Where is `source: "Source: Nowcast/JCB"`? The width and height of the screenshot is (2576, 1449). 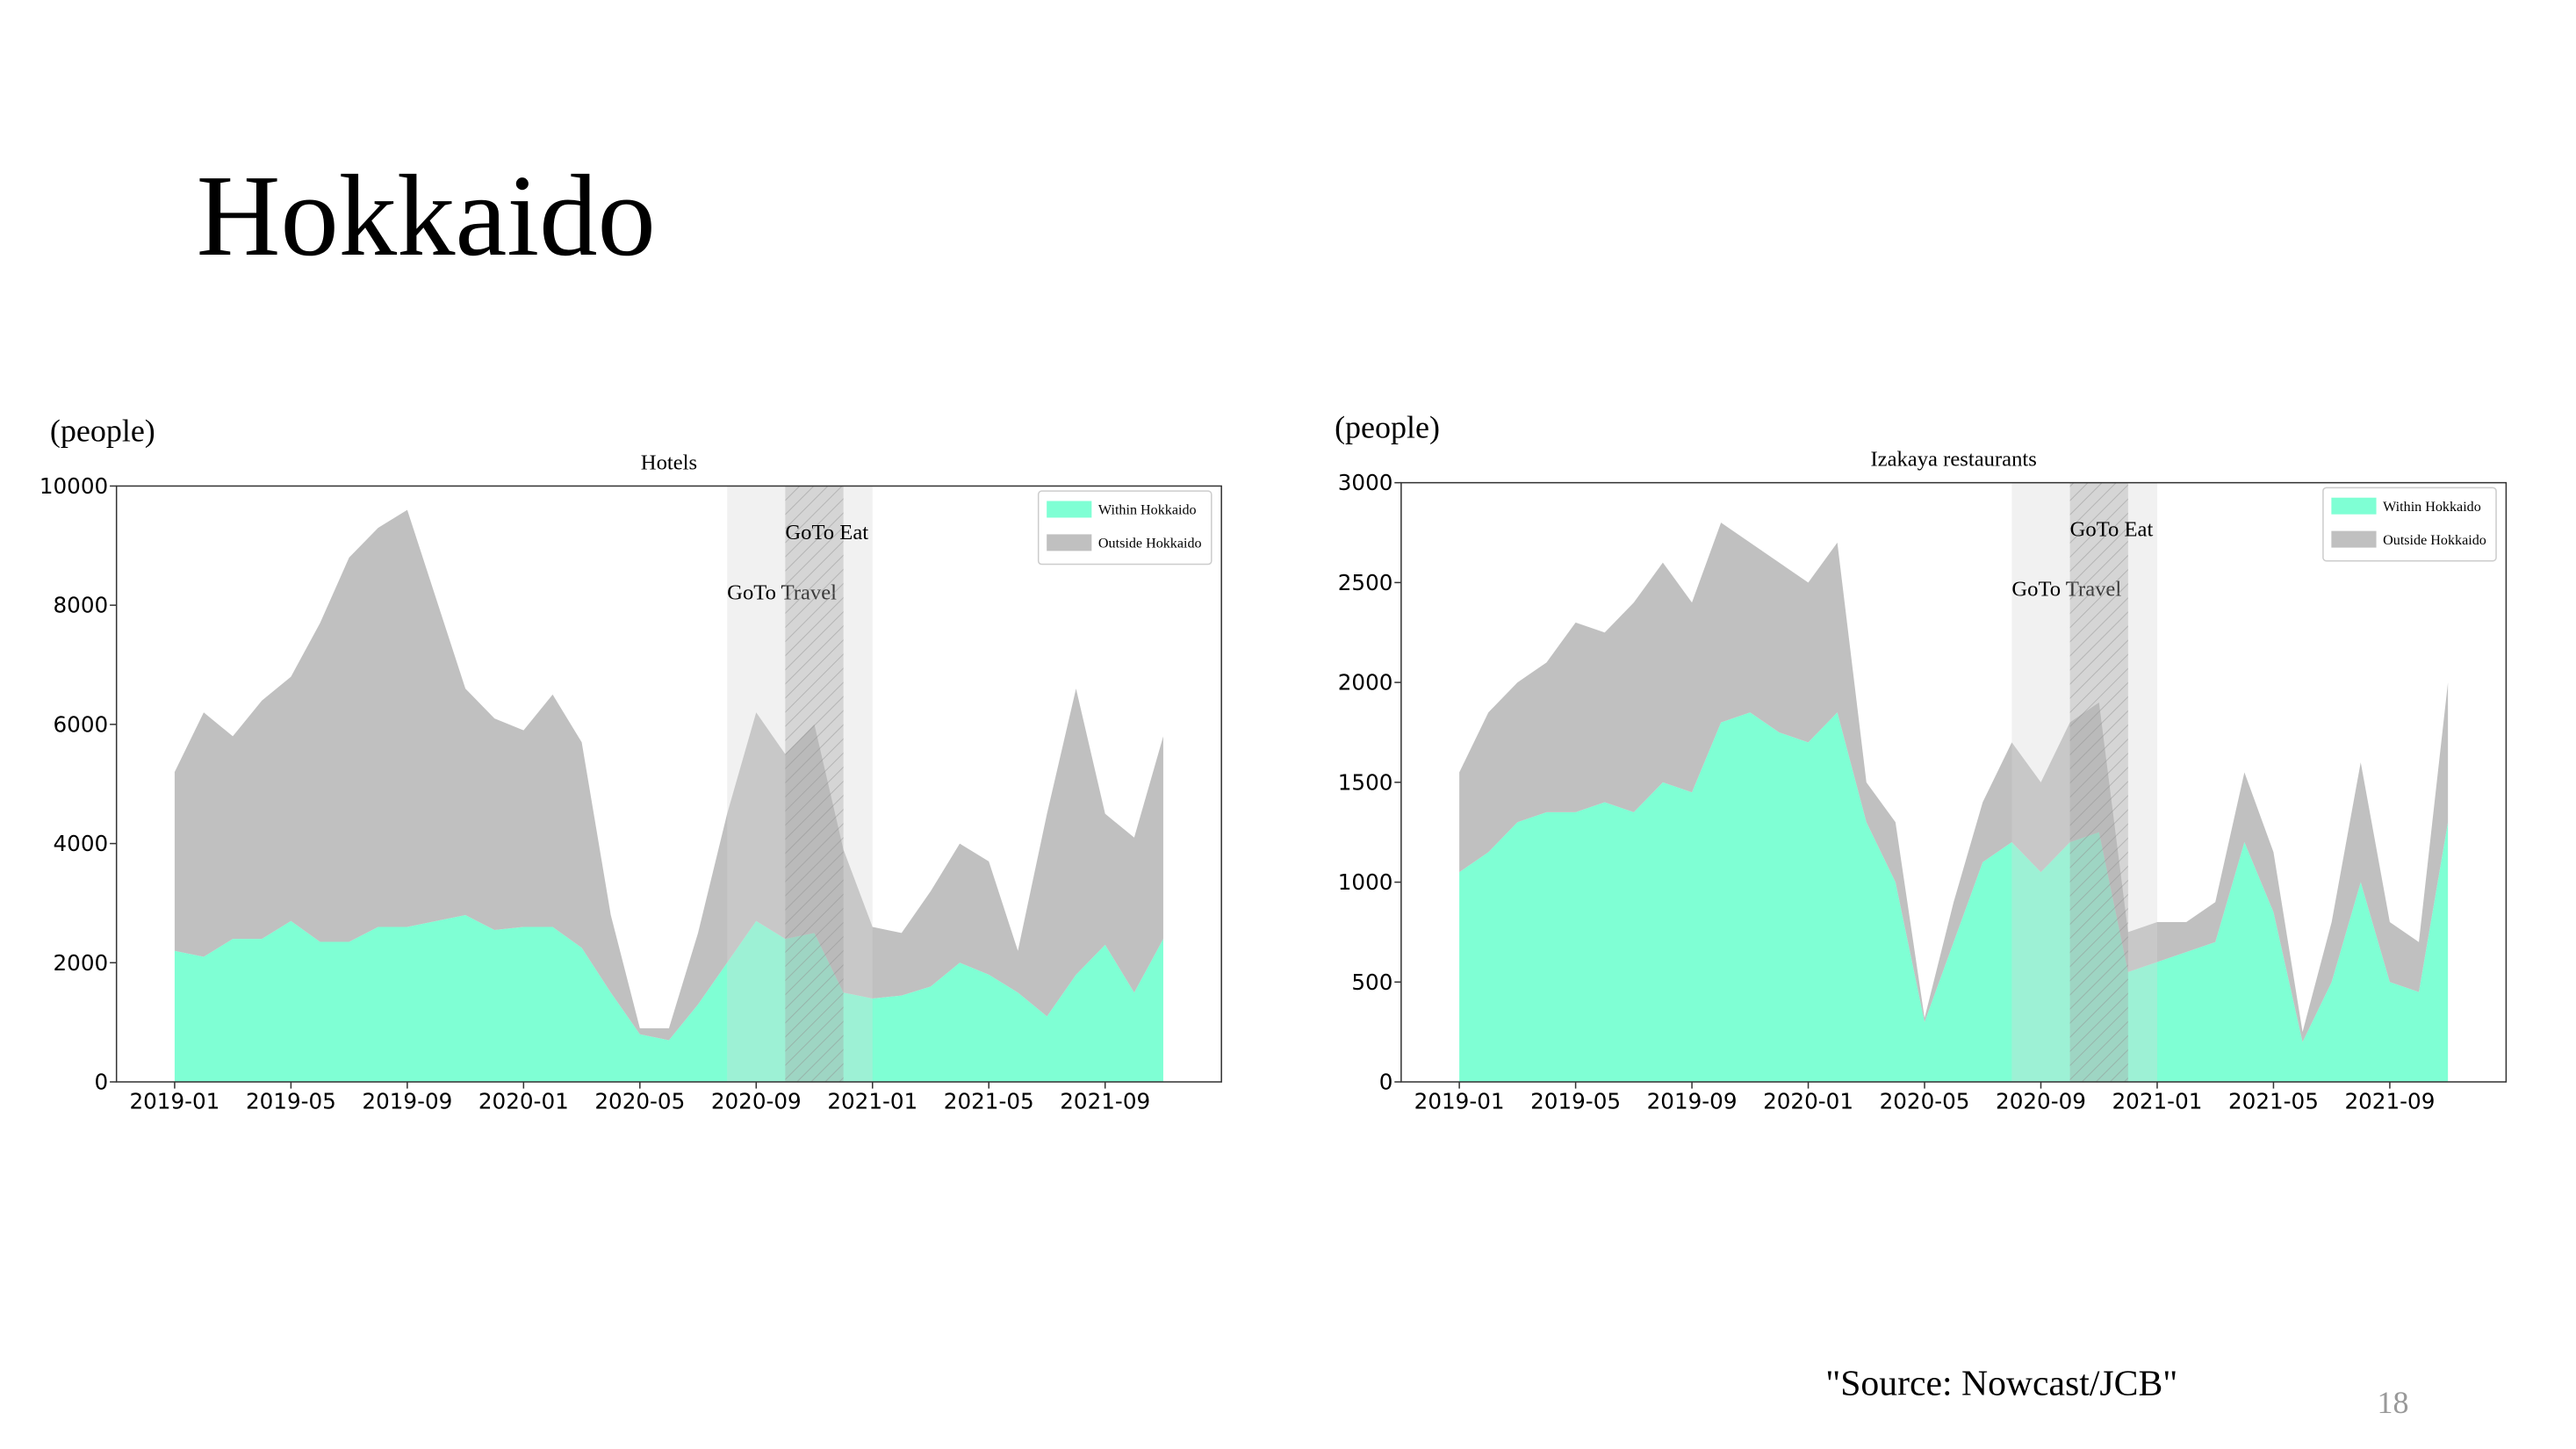
source: "Source: Nowcast/JCB" is located at coordinates (2001, 1383).